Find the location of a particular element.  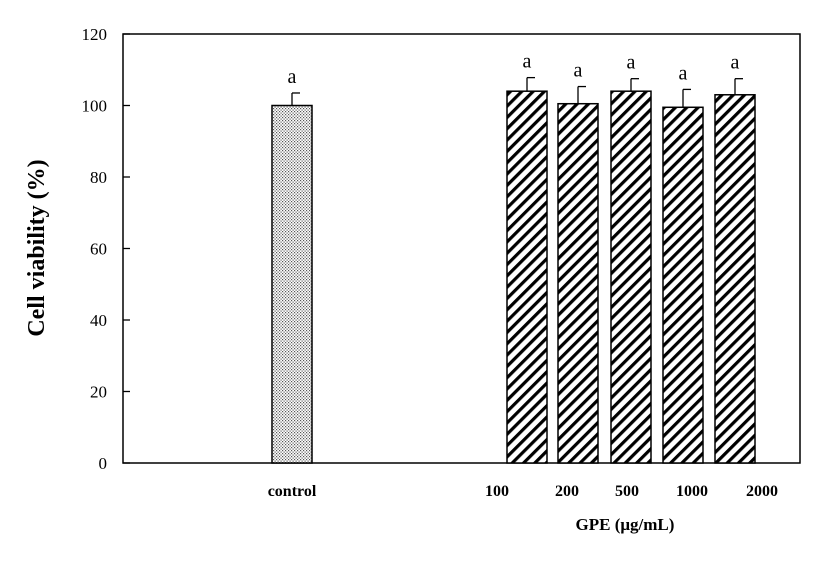

y-axis-title: Cell viability (%) is located at coordinates (37, 247).